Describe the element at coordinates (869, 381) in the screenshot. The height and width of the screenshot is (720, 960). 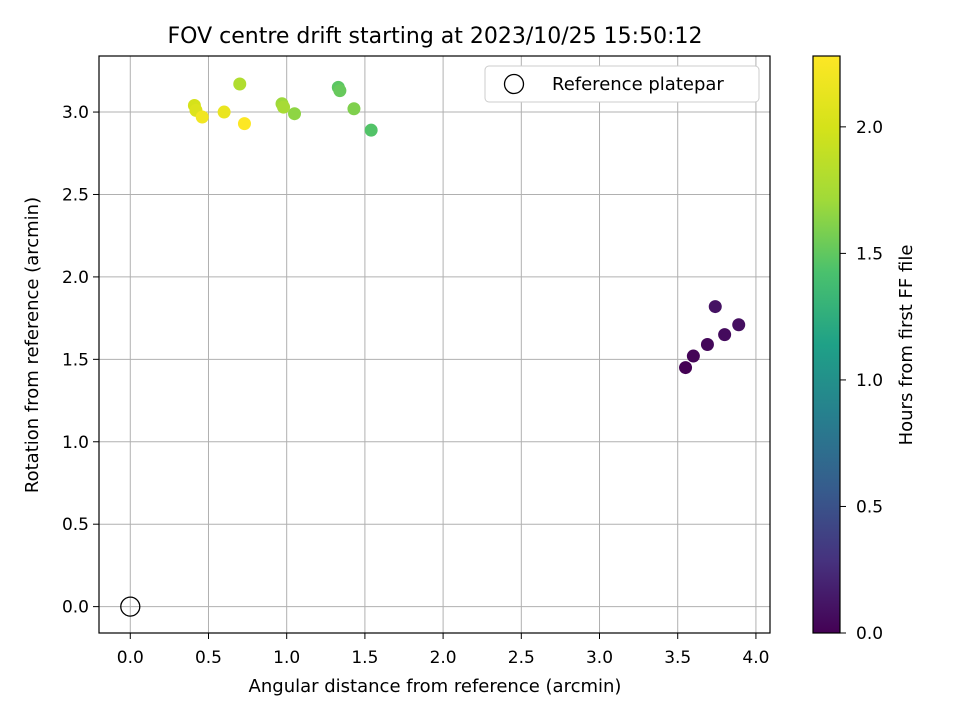
I see `colorbar-tick-label: 1.0` at that location.